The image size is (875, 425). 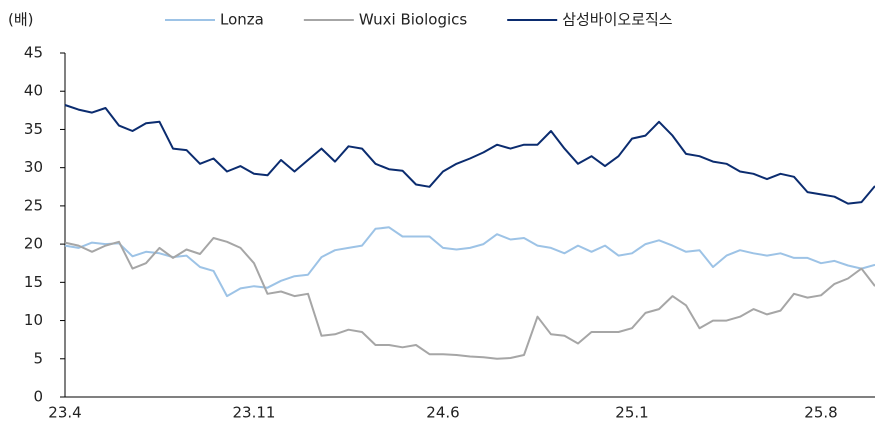 What do you see at coordinates (33, 205) in the screenshot?
I see `y-tick-label: 25` at bounding box center [33, 205].